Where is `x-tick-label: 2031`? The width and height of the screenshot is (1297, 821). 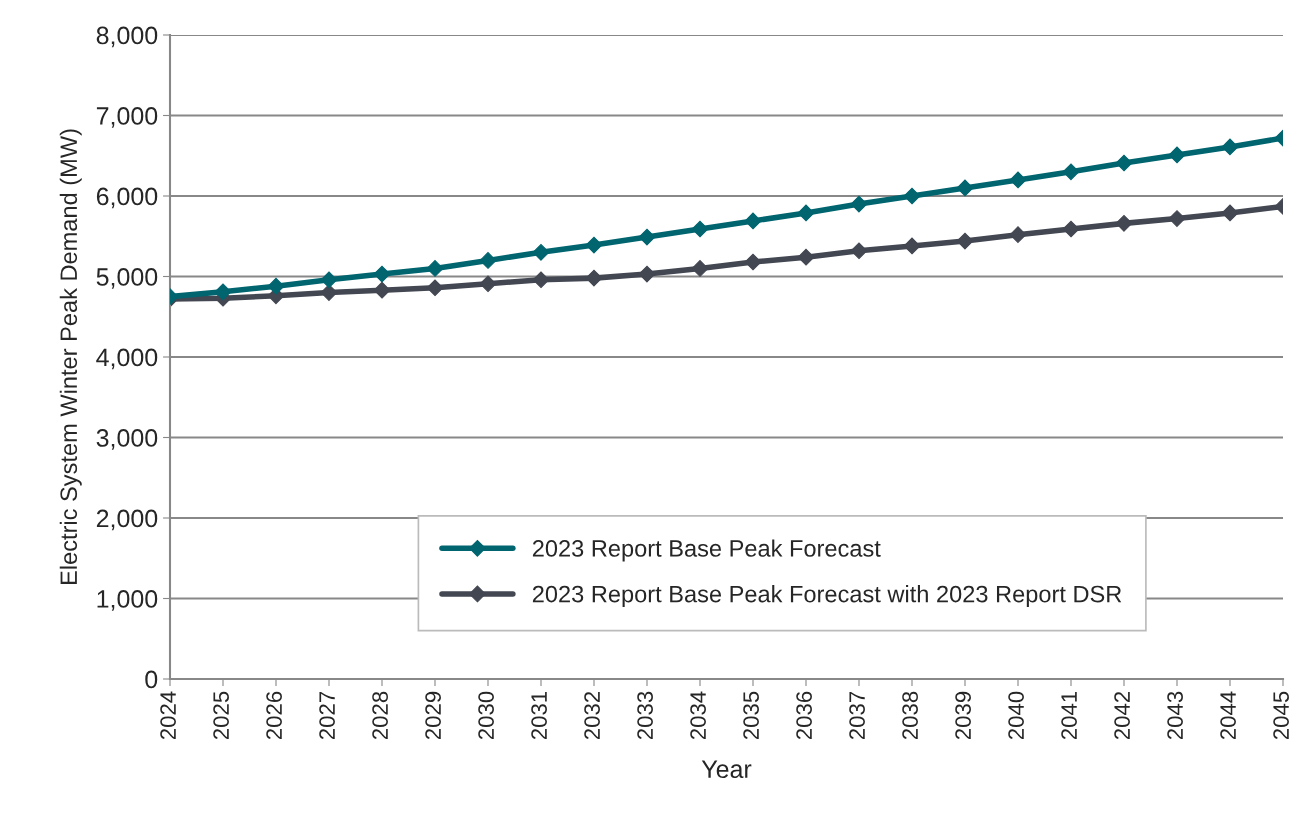
x-tick-label: 2031 is located at coordinates (539, 715).